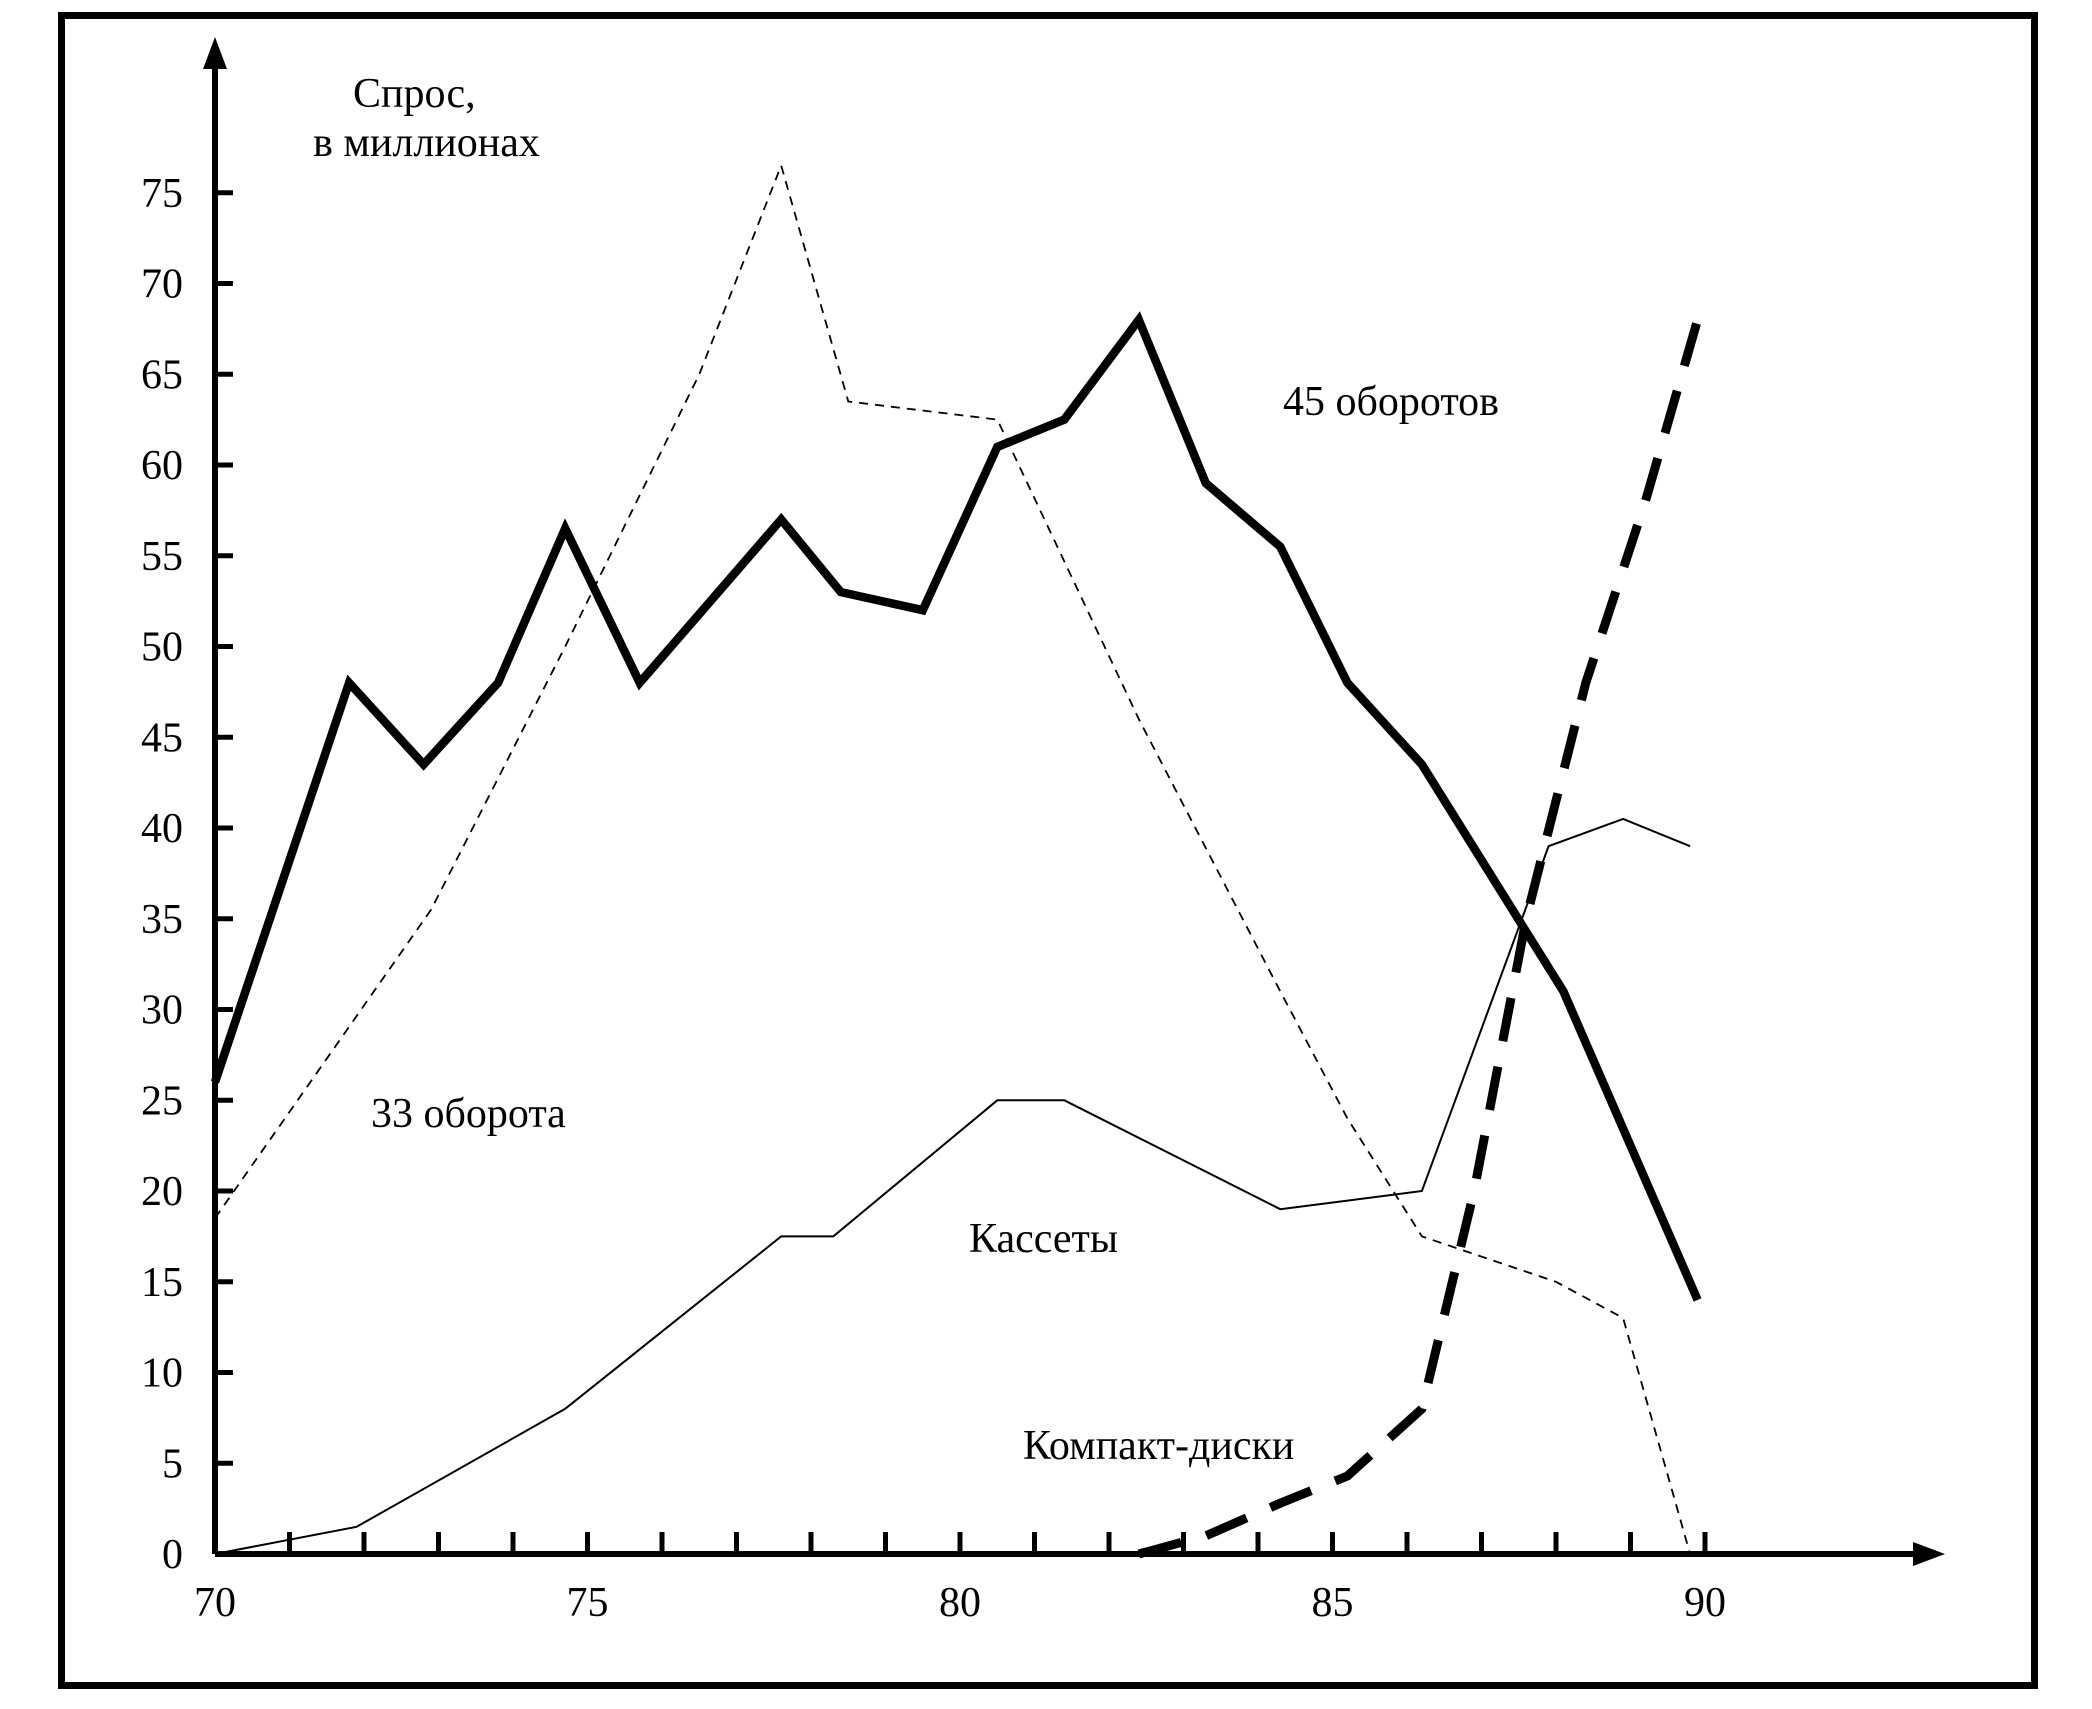  What do you see at coordinates (1043, 1239) in the screenshot?
I see `annotation-cassettes: Кассеты` at bounding box center [1043, 1239].